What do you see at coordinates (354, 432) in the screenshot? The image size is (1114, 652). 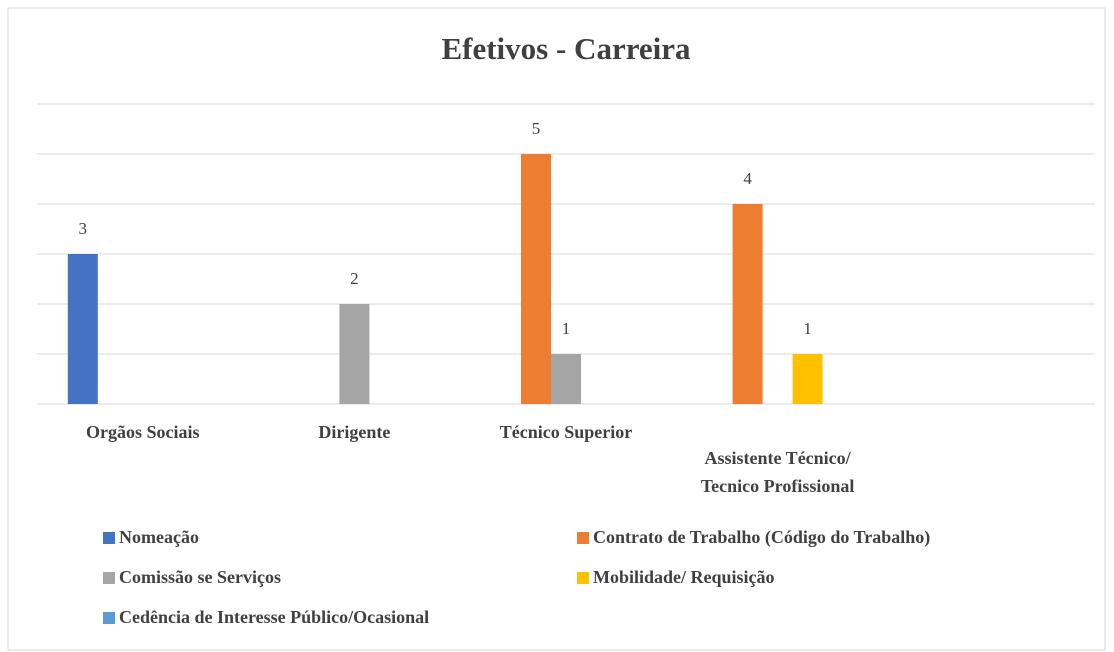 I see `x-tick-label: Dirigente` at bounding box center [354, 432].